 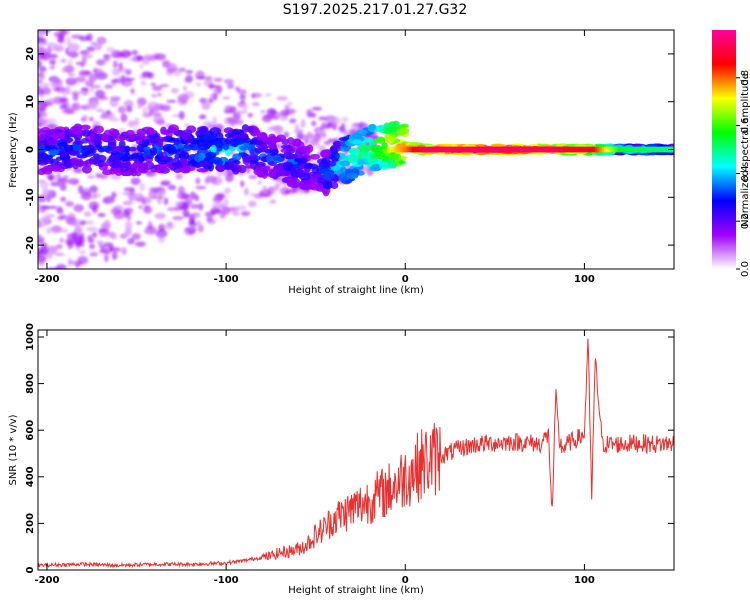 What do you see at coordinates (30, 569) in the screenshot?
I see `snr-y-tick-label: 0` at bounding box center [30, 569].